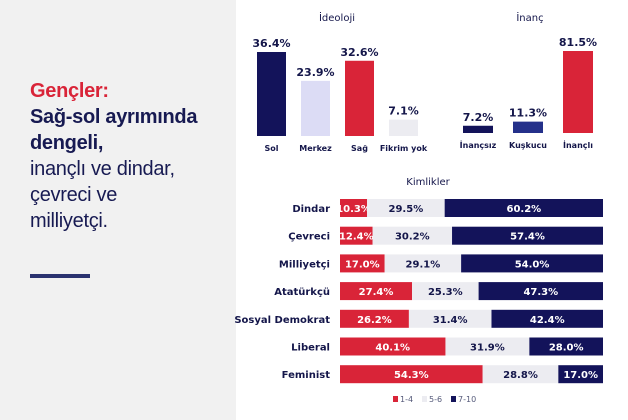 The height and width of the screenshot is (420, 628). I want to click on segment-value-label: 25.3%, so click(445, 292).